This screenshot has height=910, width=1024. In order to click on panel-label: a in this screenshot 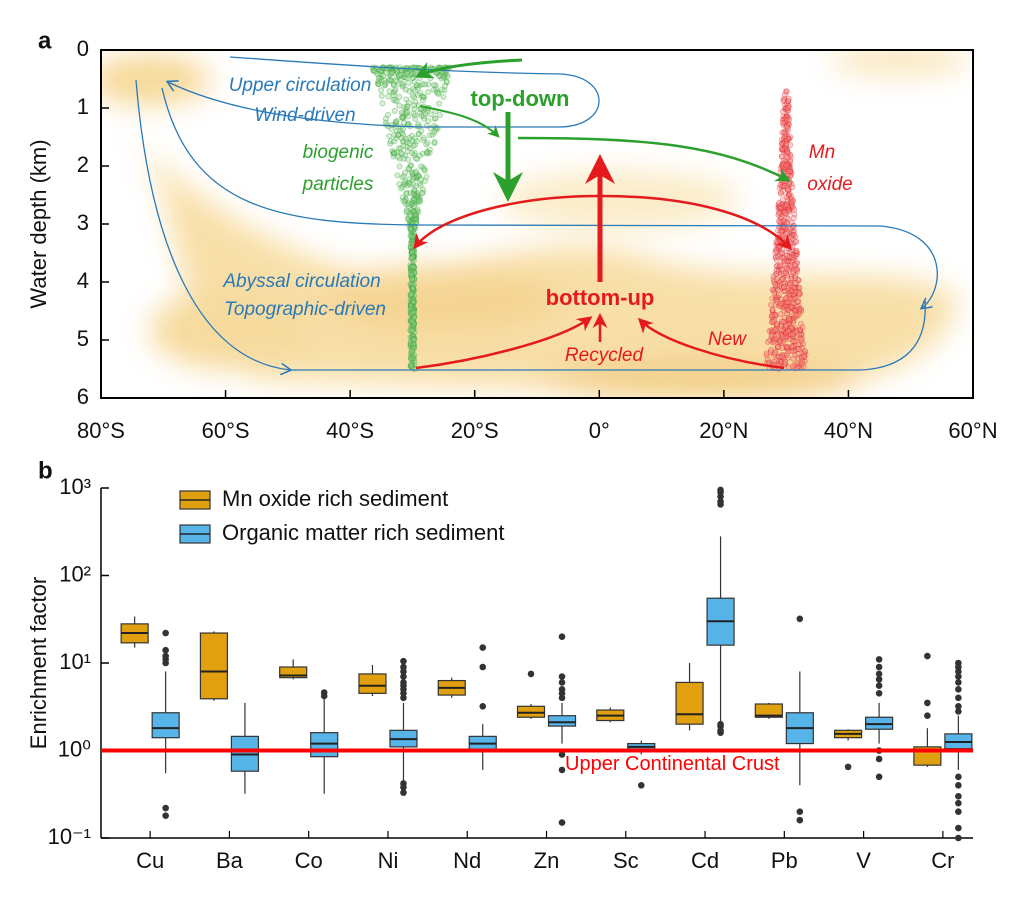, I will do `click(45, 40)`.